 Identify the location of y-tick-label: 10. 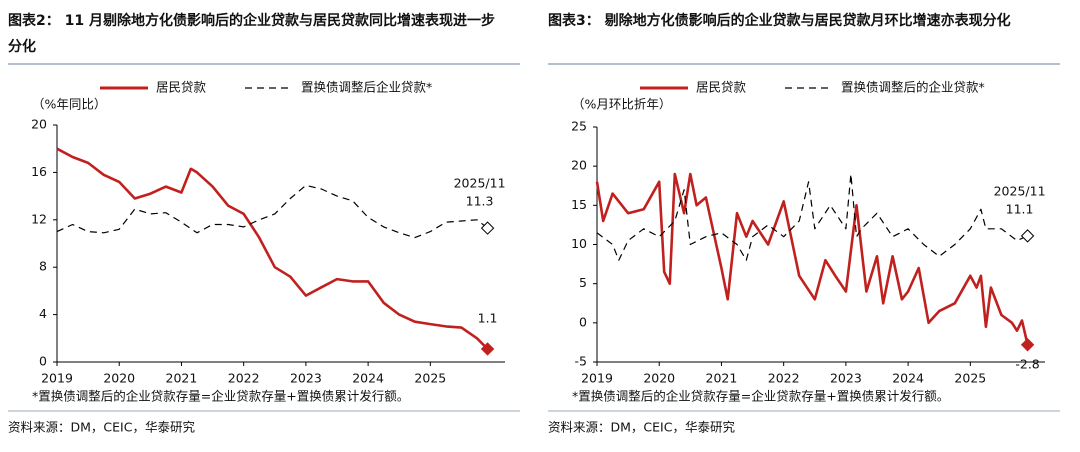
(579, 243).